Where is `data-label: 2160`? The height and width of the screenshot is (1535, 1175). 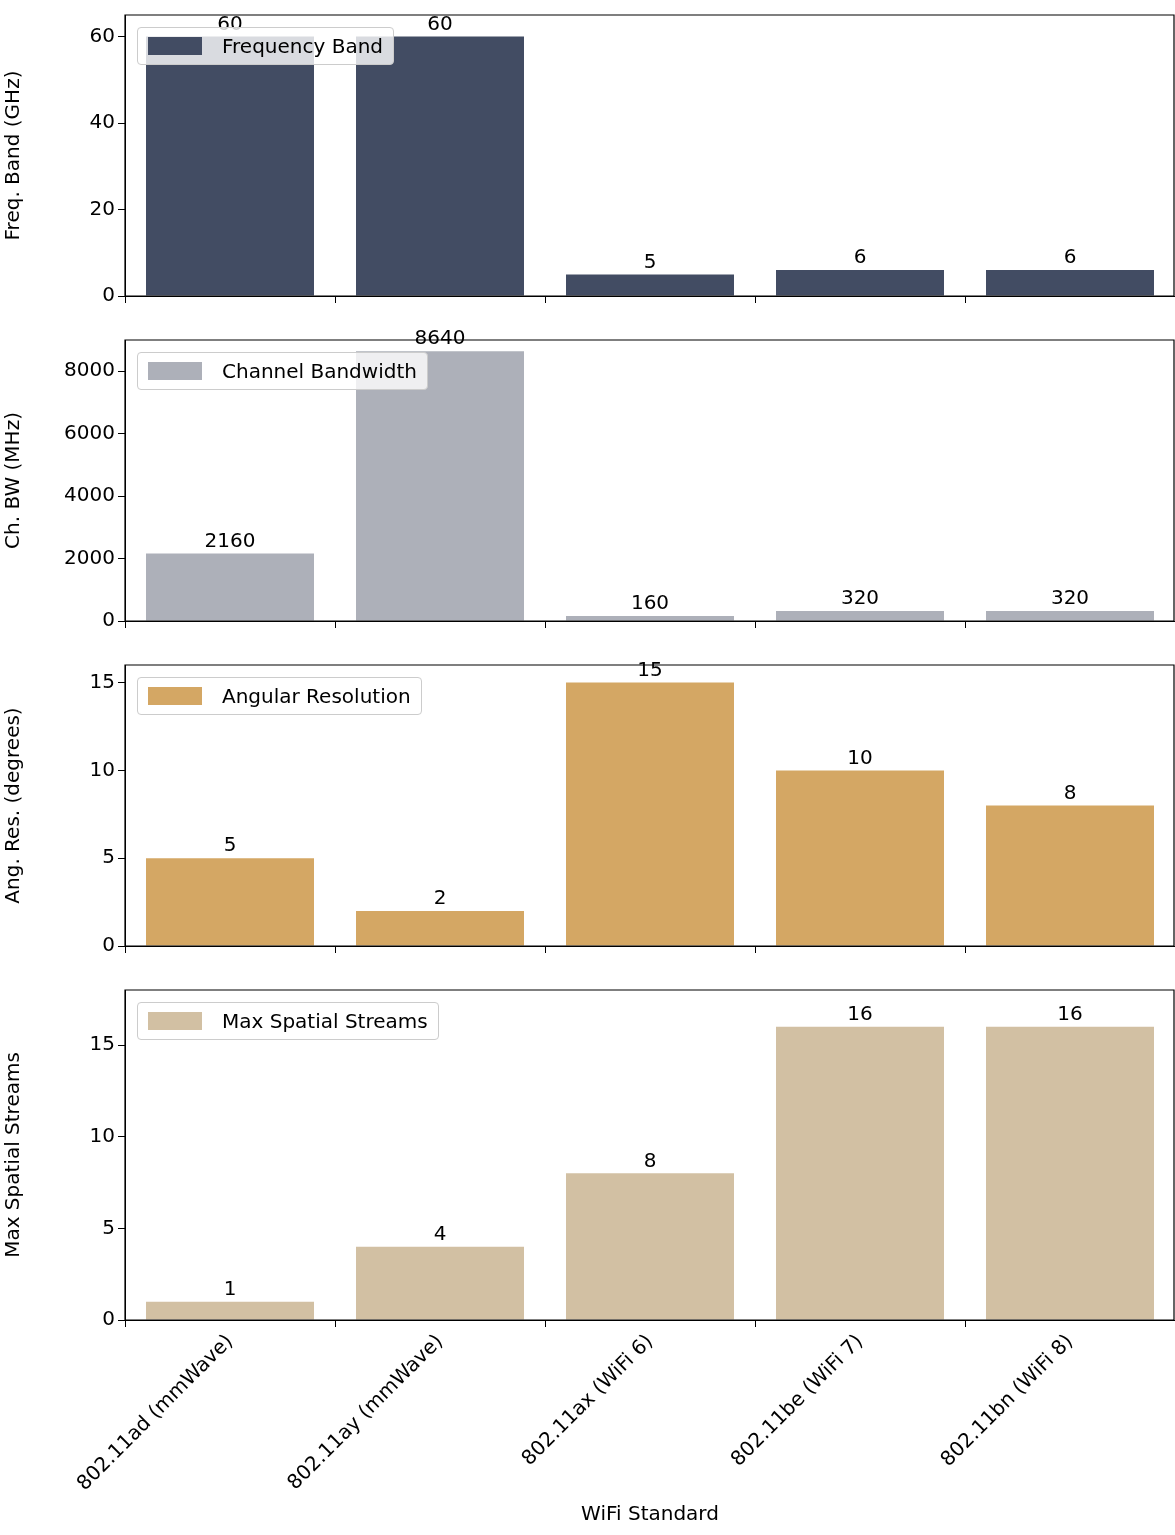
data-label: 2160 is located at coordinates (230, 539).